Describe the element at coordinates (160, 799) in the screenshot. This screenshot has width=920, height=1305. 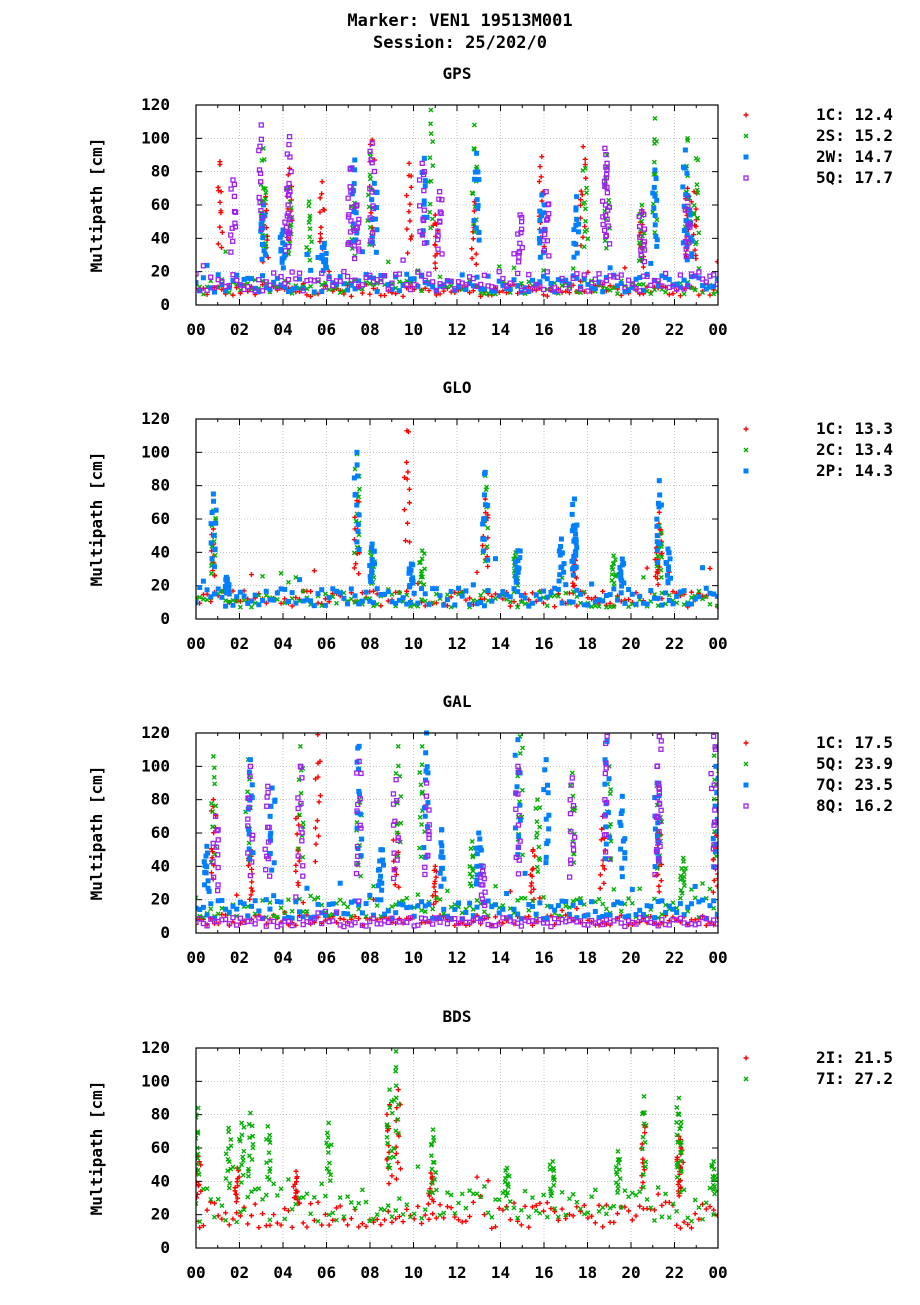
I see `y-tick-label: 80` at that location.